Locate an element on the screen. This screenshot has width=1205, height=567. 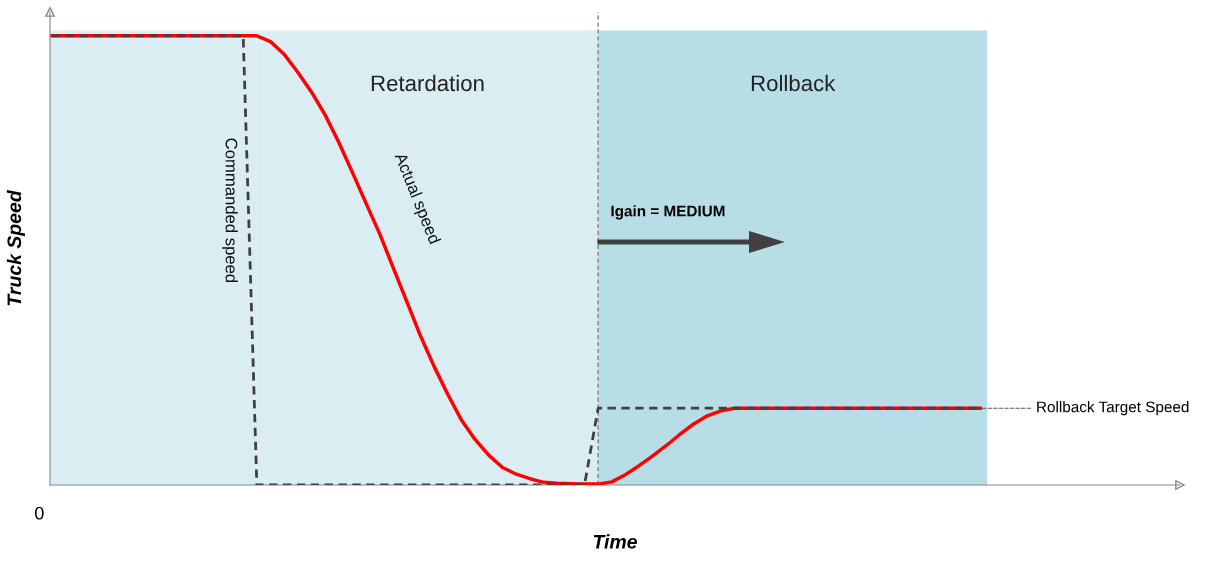
text: 0 is located at coordinates (39, 513).